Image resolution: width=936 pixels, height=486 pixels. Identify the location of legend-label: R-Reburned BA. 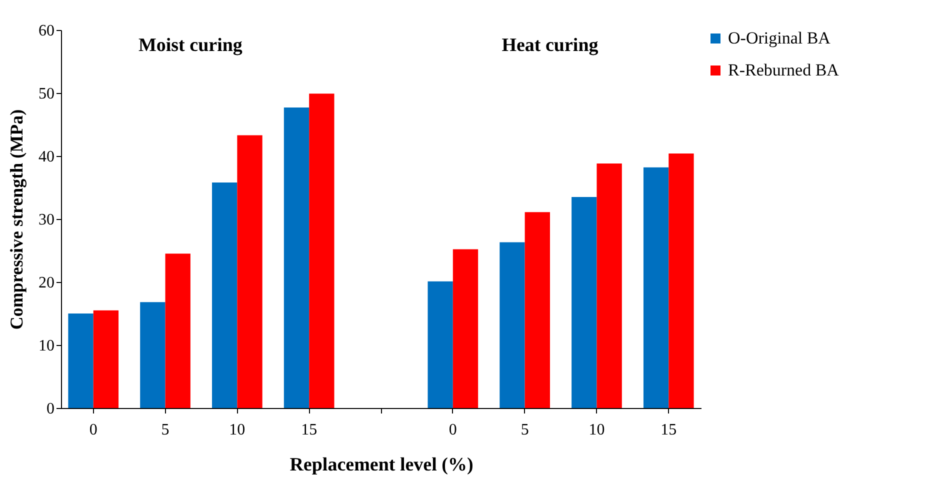
(784, 70).